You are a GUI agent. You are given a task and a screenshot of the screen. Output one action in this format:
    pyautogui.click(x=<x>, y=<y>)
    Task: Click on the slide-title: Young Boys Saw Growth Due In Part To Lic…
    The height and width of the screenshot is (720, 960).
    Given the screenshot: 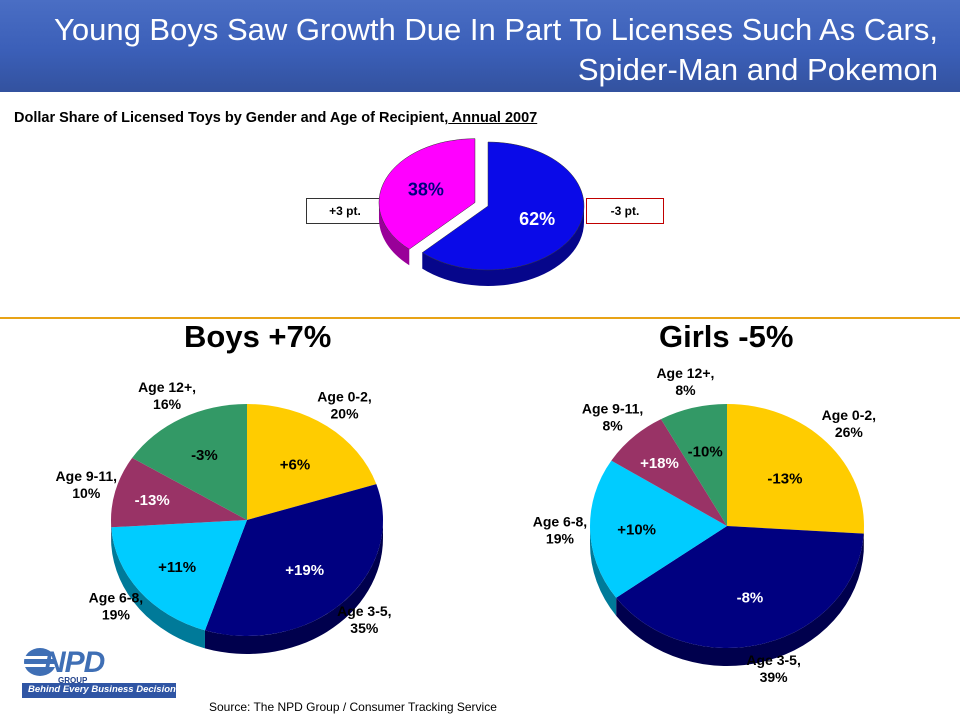 What is the action you would take?
    pyautogui.click(x=496, y=49)
    